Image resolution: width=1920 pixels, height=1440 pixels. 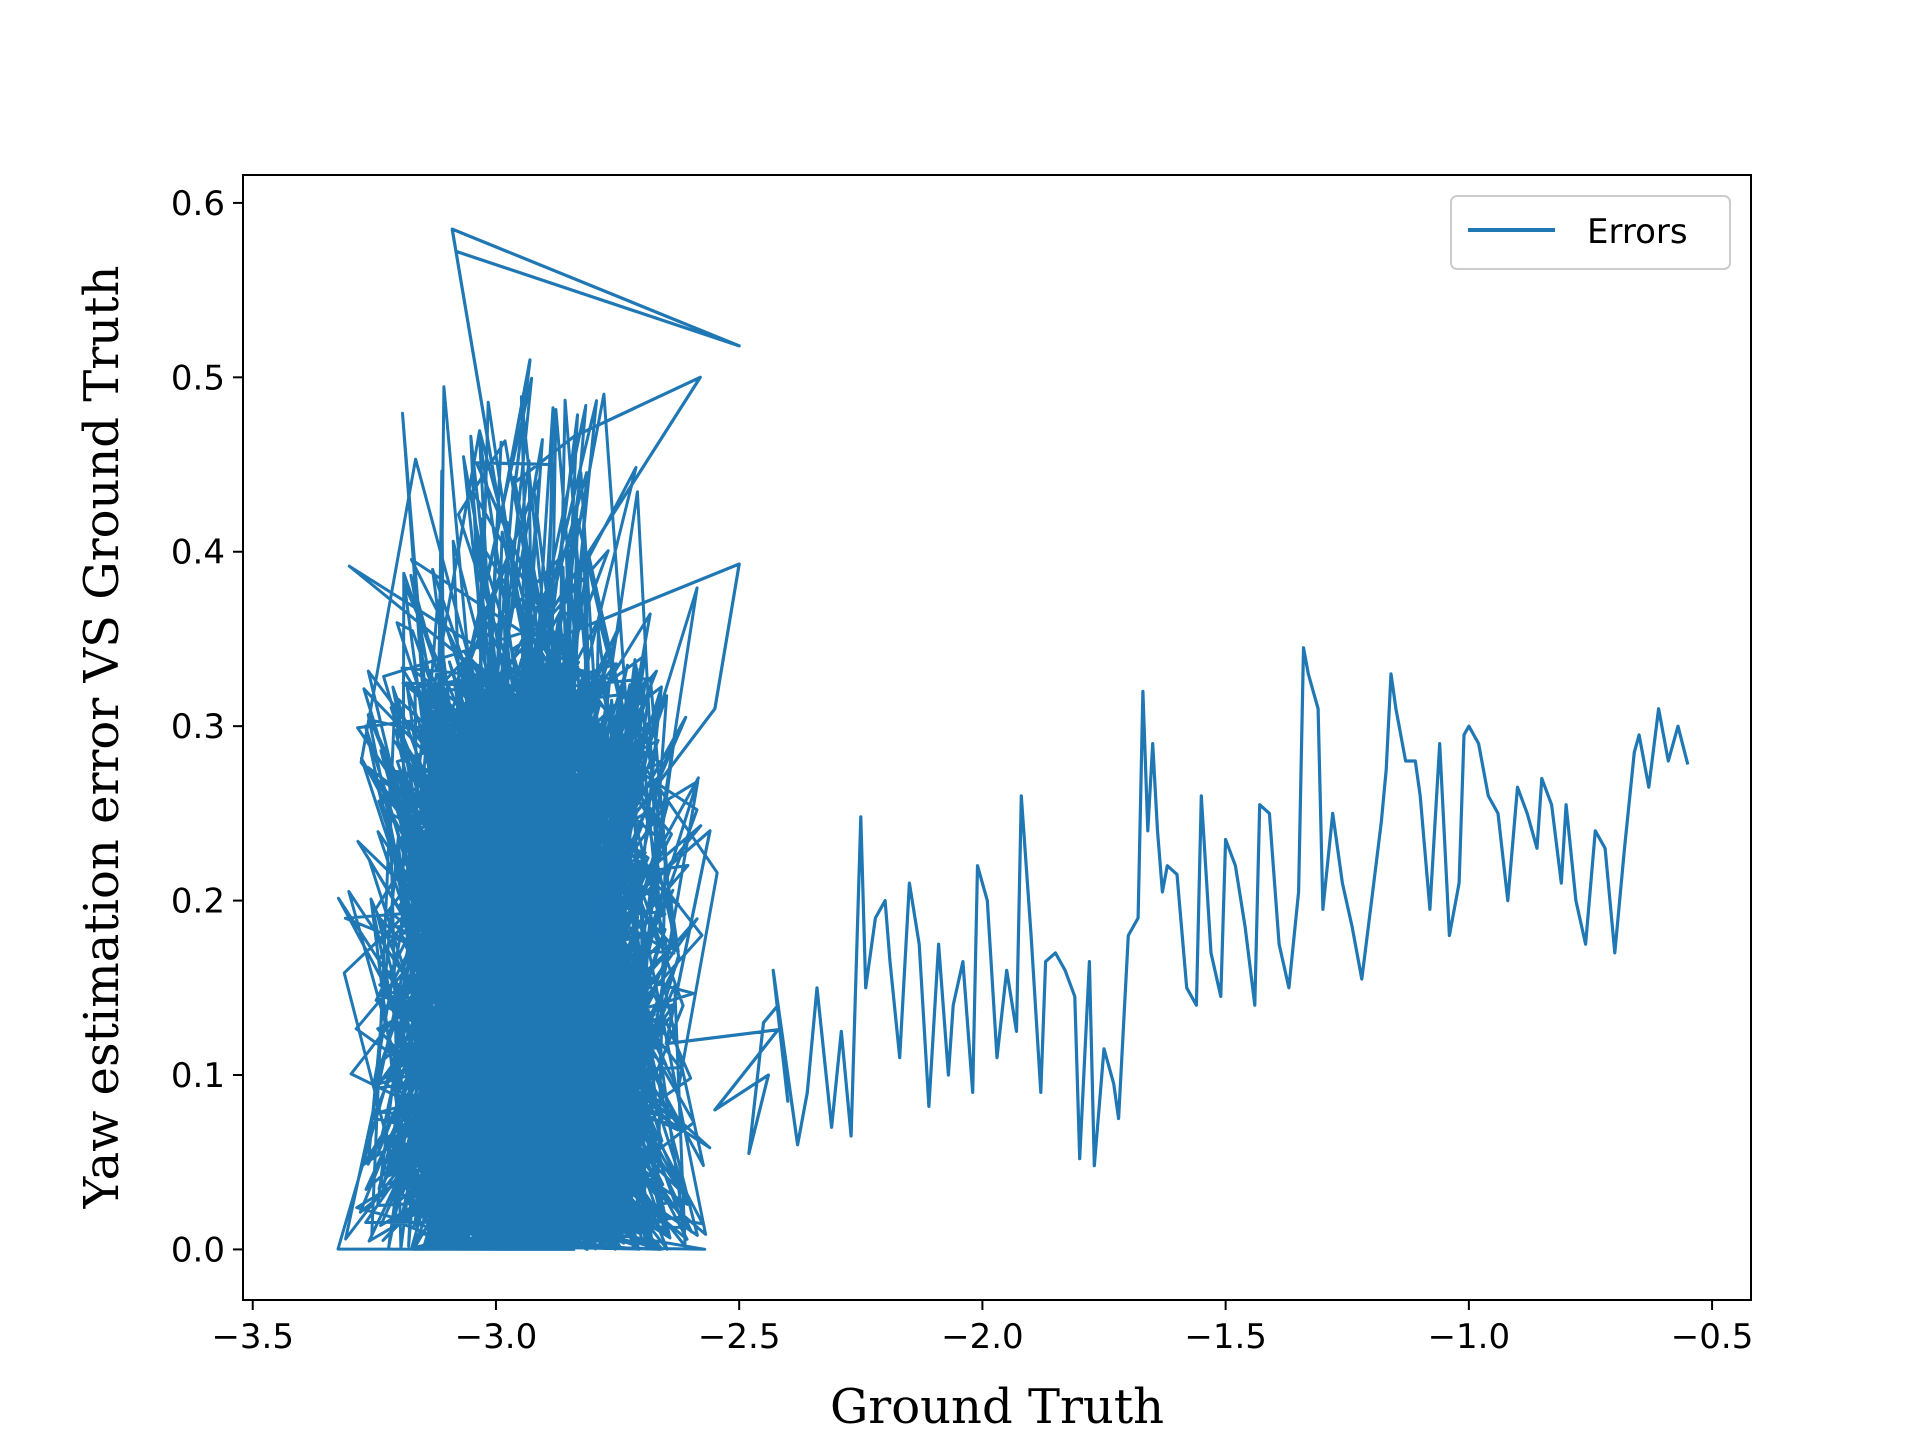 I want to click on y-axis: 0.0 0.1 0.2 0.3 0.4 0.5 0.6, so click(x=207, y=727).